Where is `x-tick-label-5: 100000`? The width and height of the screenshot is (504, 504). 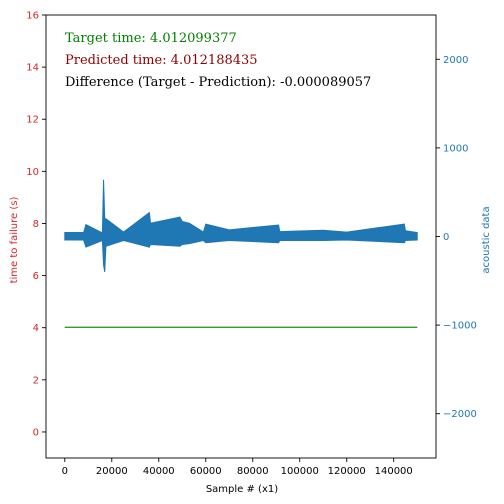 x-tick-label-5: 100000 is located at coordinates (300, 471).